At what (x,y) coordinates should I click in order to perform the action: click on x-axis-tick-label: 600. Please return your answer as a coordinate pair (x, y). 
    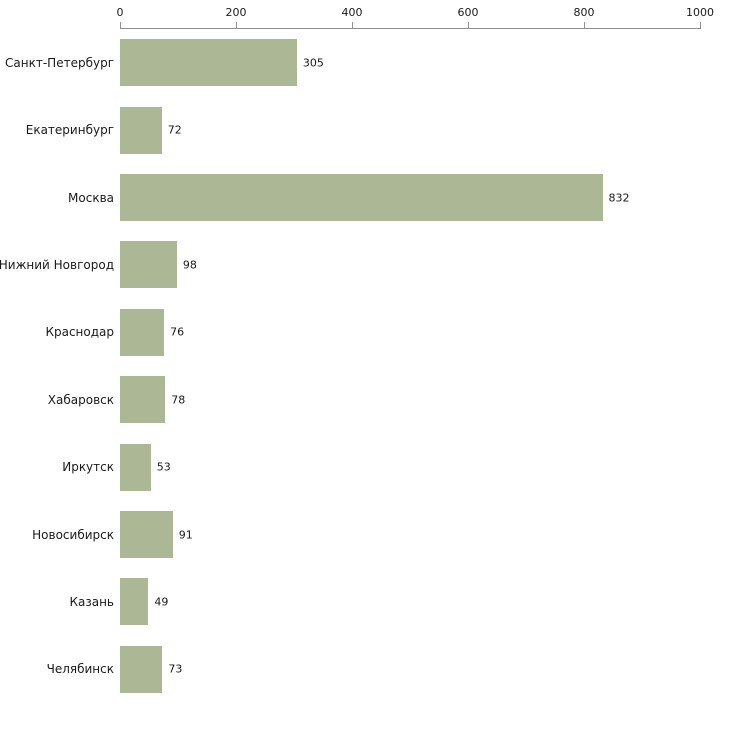
    Looking at the image, I should click on (468, 12).